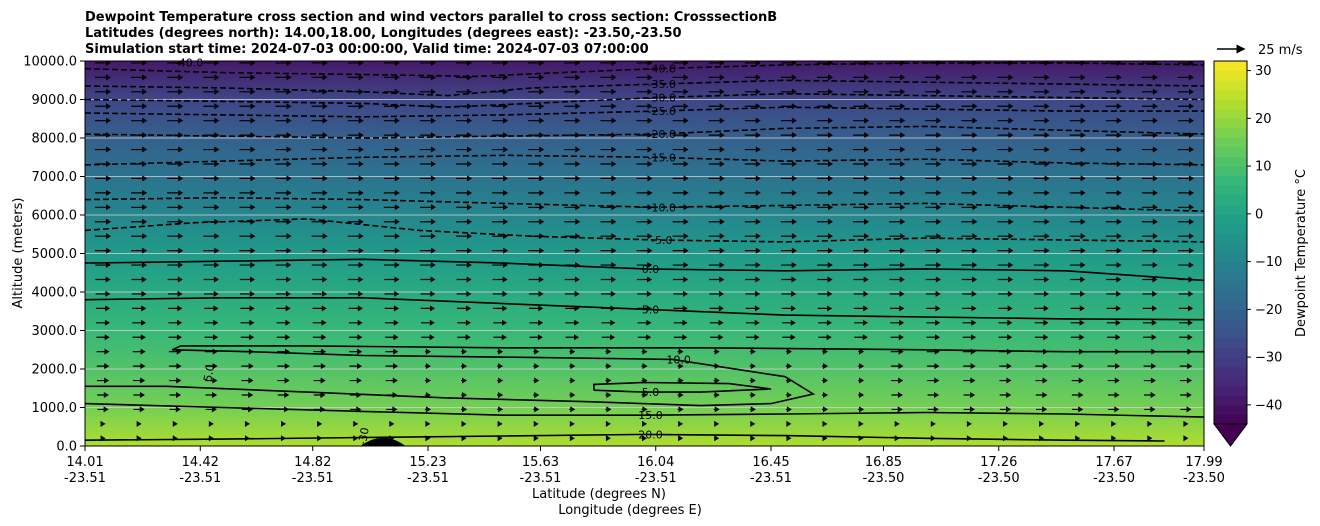 This screenshot has height=526, width=1320. I want to click on x-tick-label-lon: -23.51, so click(656, 478).